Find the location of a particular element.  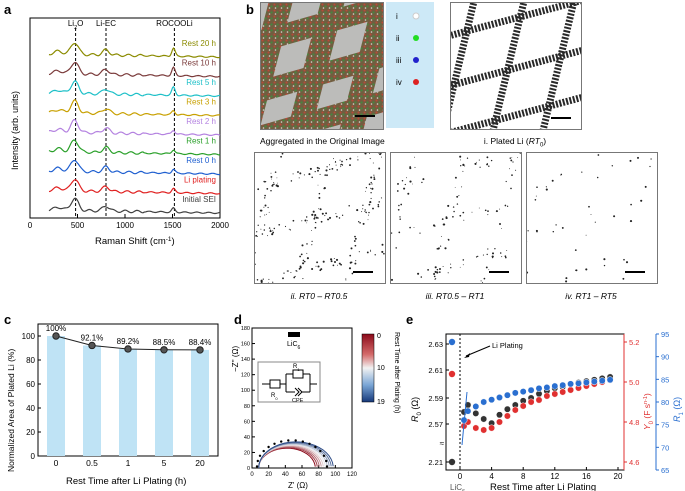

panel-label-b: b is located at coordinates (250, 9).